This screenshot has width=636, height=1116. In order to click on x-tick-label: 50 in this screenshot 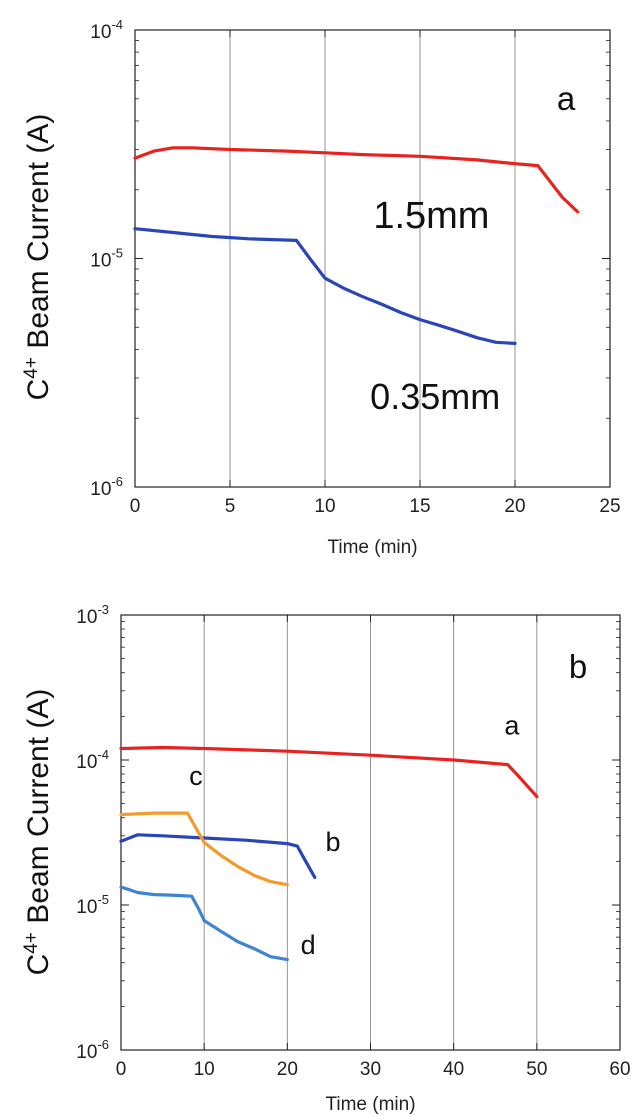, I will do `click(536, 1069)`.